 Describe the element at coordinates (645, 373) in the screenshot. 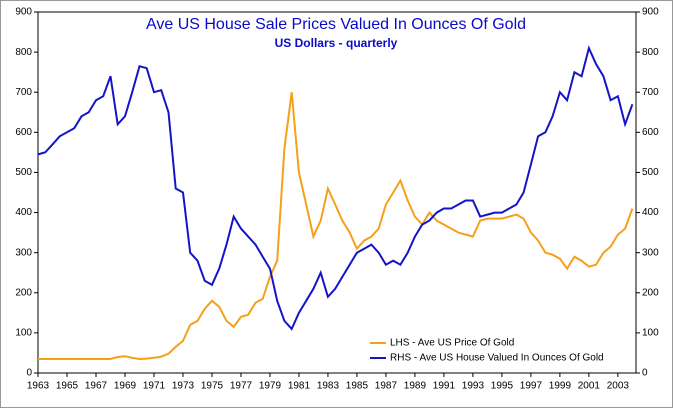

I see `y2-tick-label: 0` at that location.